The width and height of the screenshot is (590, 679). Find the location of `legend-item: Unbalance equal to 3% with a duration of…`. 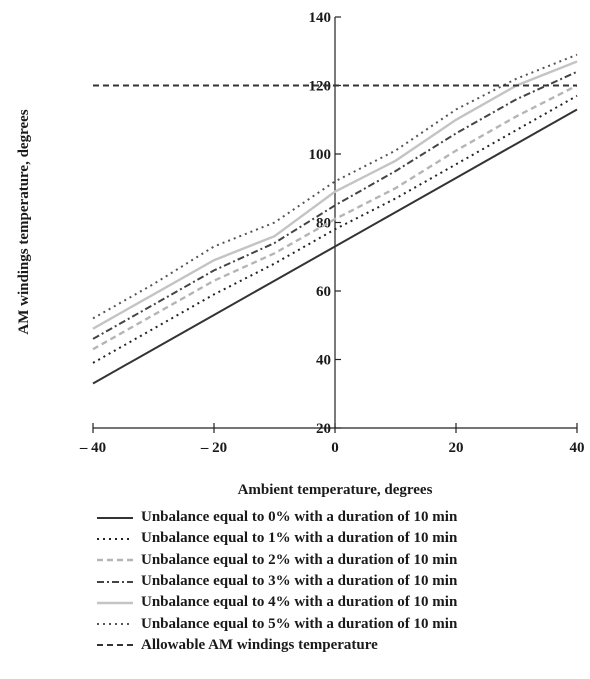

legend-item: Unbalance equal to 3% with a duration of… is located at coordinates (336, 581).